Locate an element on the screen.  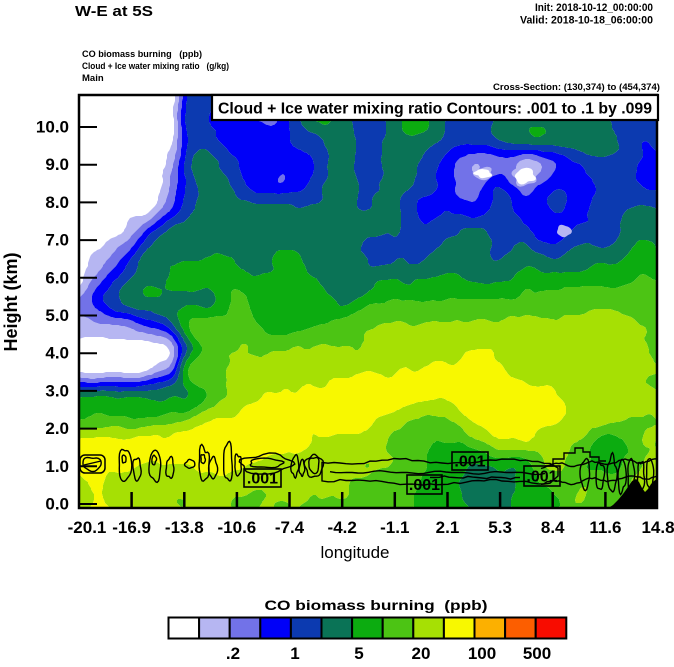
svg-text: -1.1 is located at coordinates (394, 527).